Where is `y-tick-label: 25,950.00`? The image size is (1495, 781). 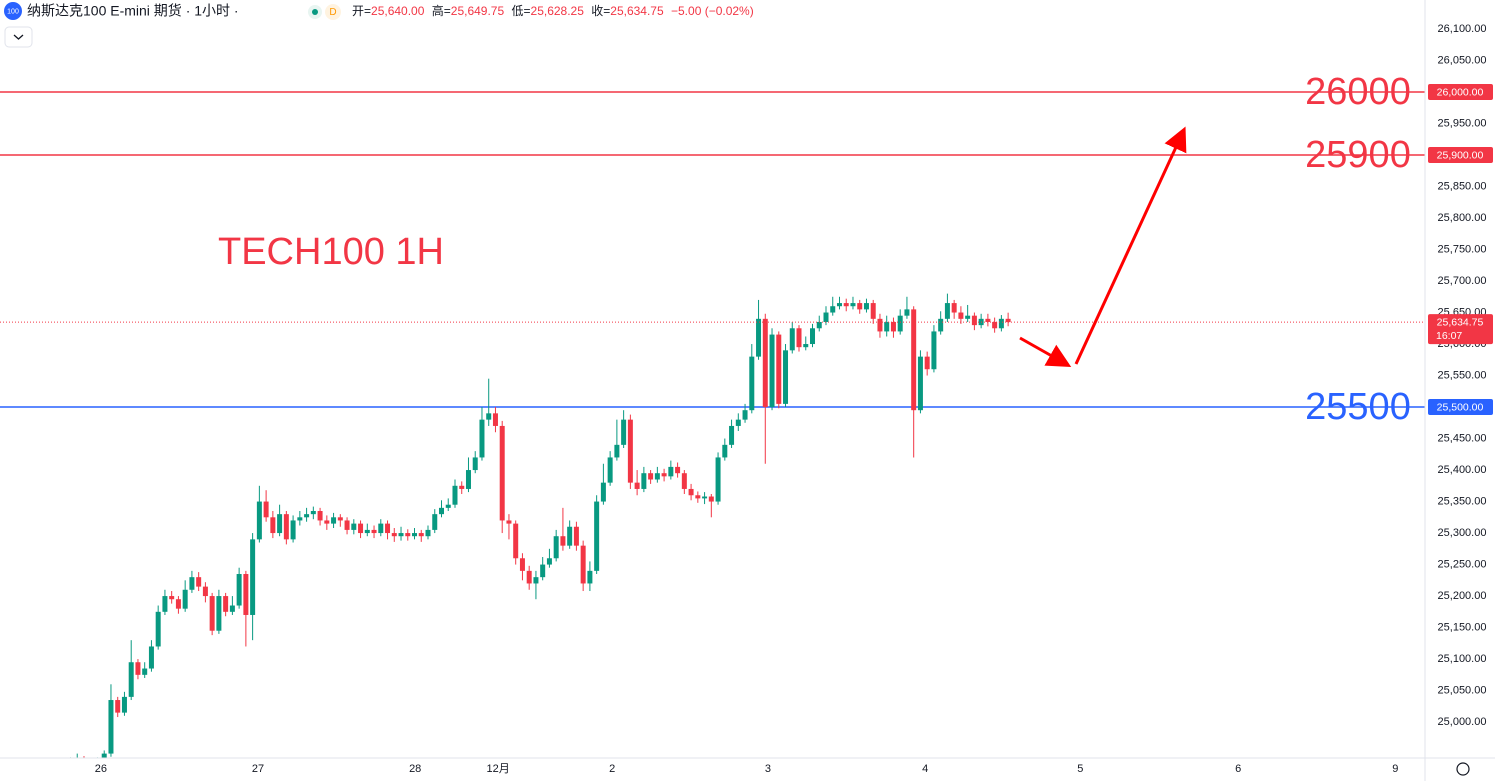 y-tick-label: 25,950.00 is located at coordinates (1462, 123).